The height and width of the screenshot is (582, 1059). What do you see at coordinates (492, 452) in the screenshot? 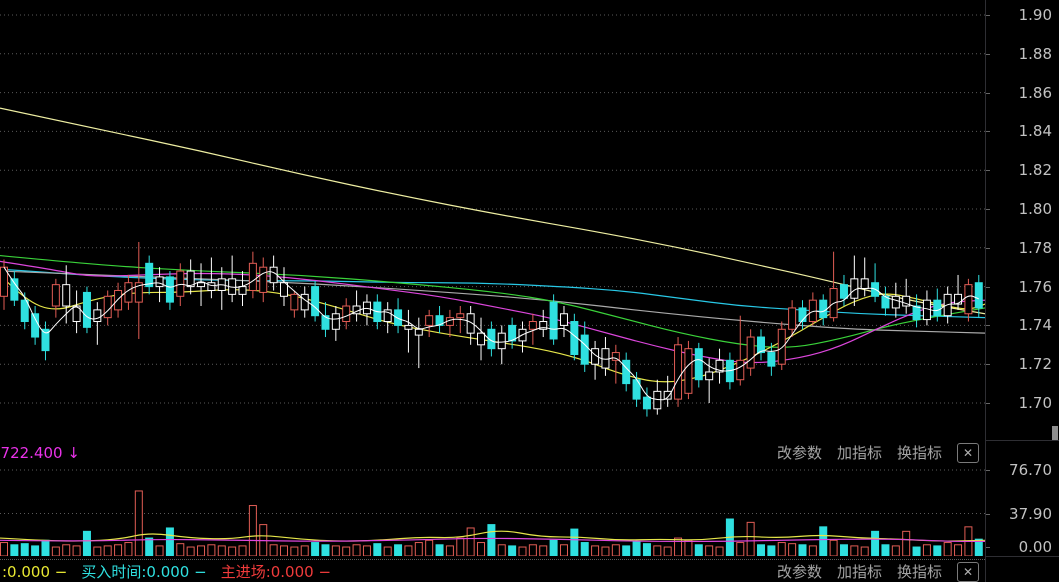
I see `indicator-toolbar: 6722.400 ↓ 改参数 加指标 换指标 ✕` at bounding box center [492, 452].